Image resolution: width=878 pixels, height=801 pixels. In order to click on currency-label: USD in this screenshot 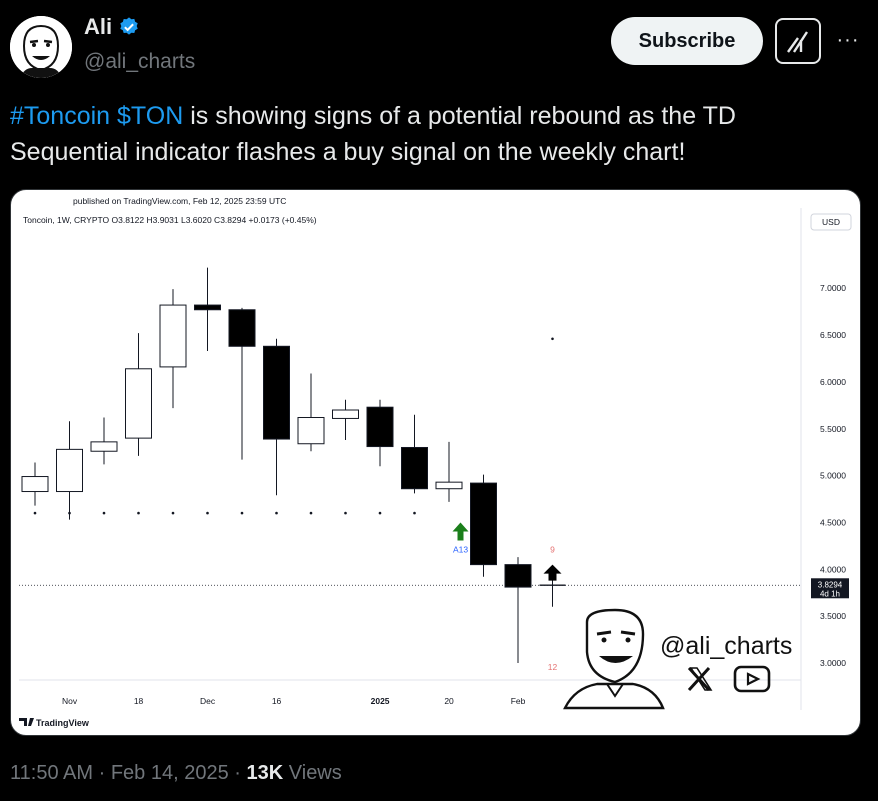, I will do `click(831, 222)`.